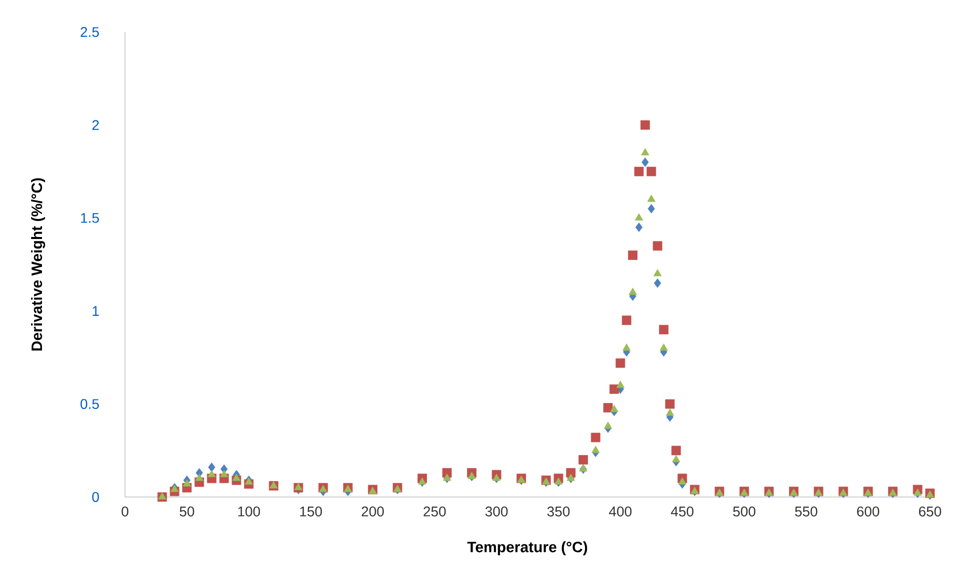  Describe the element at coordinates (95, 125) in the screenshot. I see `y-tick-label: 2` at that location.